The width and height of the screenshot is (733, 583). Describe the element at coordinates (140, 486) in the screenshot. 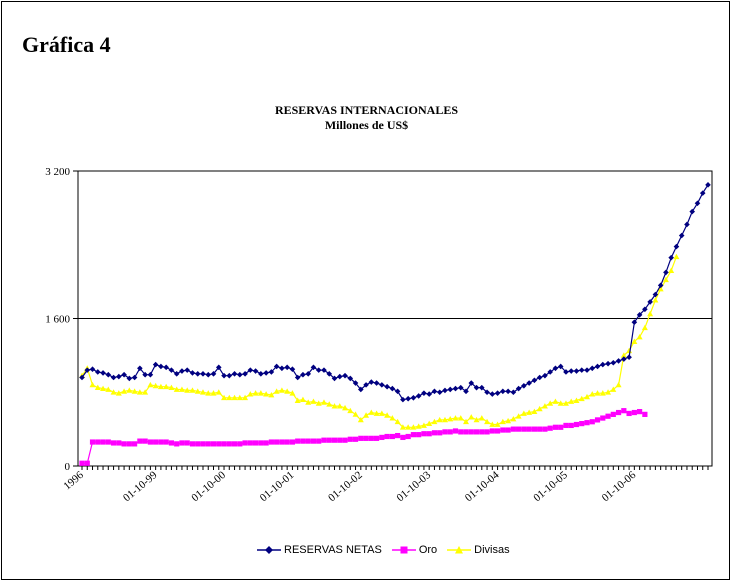

I see `x-tick-label: 01-10-99` at that location.